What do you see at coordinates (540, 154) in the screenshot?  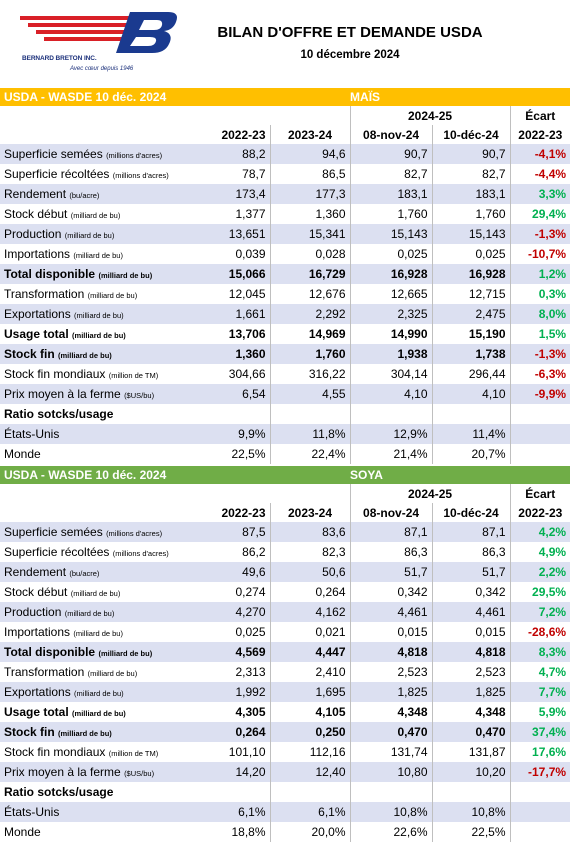 I see `ecart-cell: -4,1%` at bounding box center [540, 154].